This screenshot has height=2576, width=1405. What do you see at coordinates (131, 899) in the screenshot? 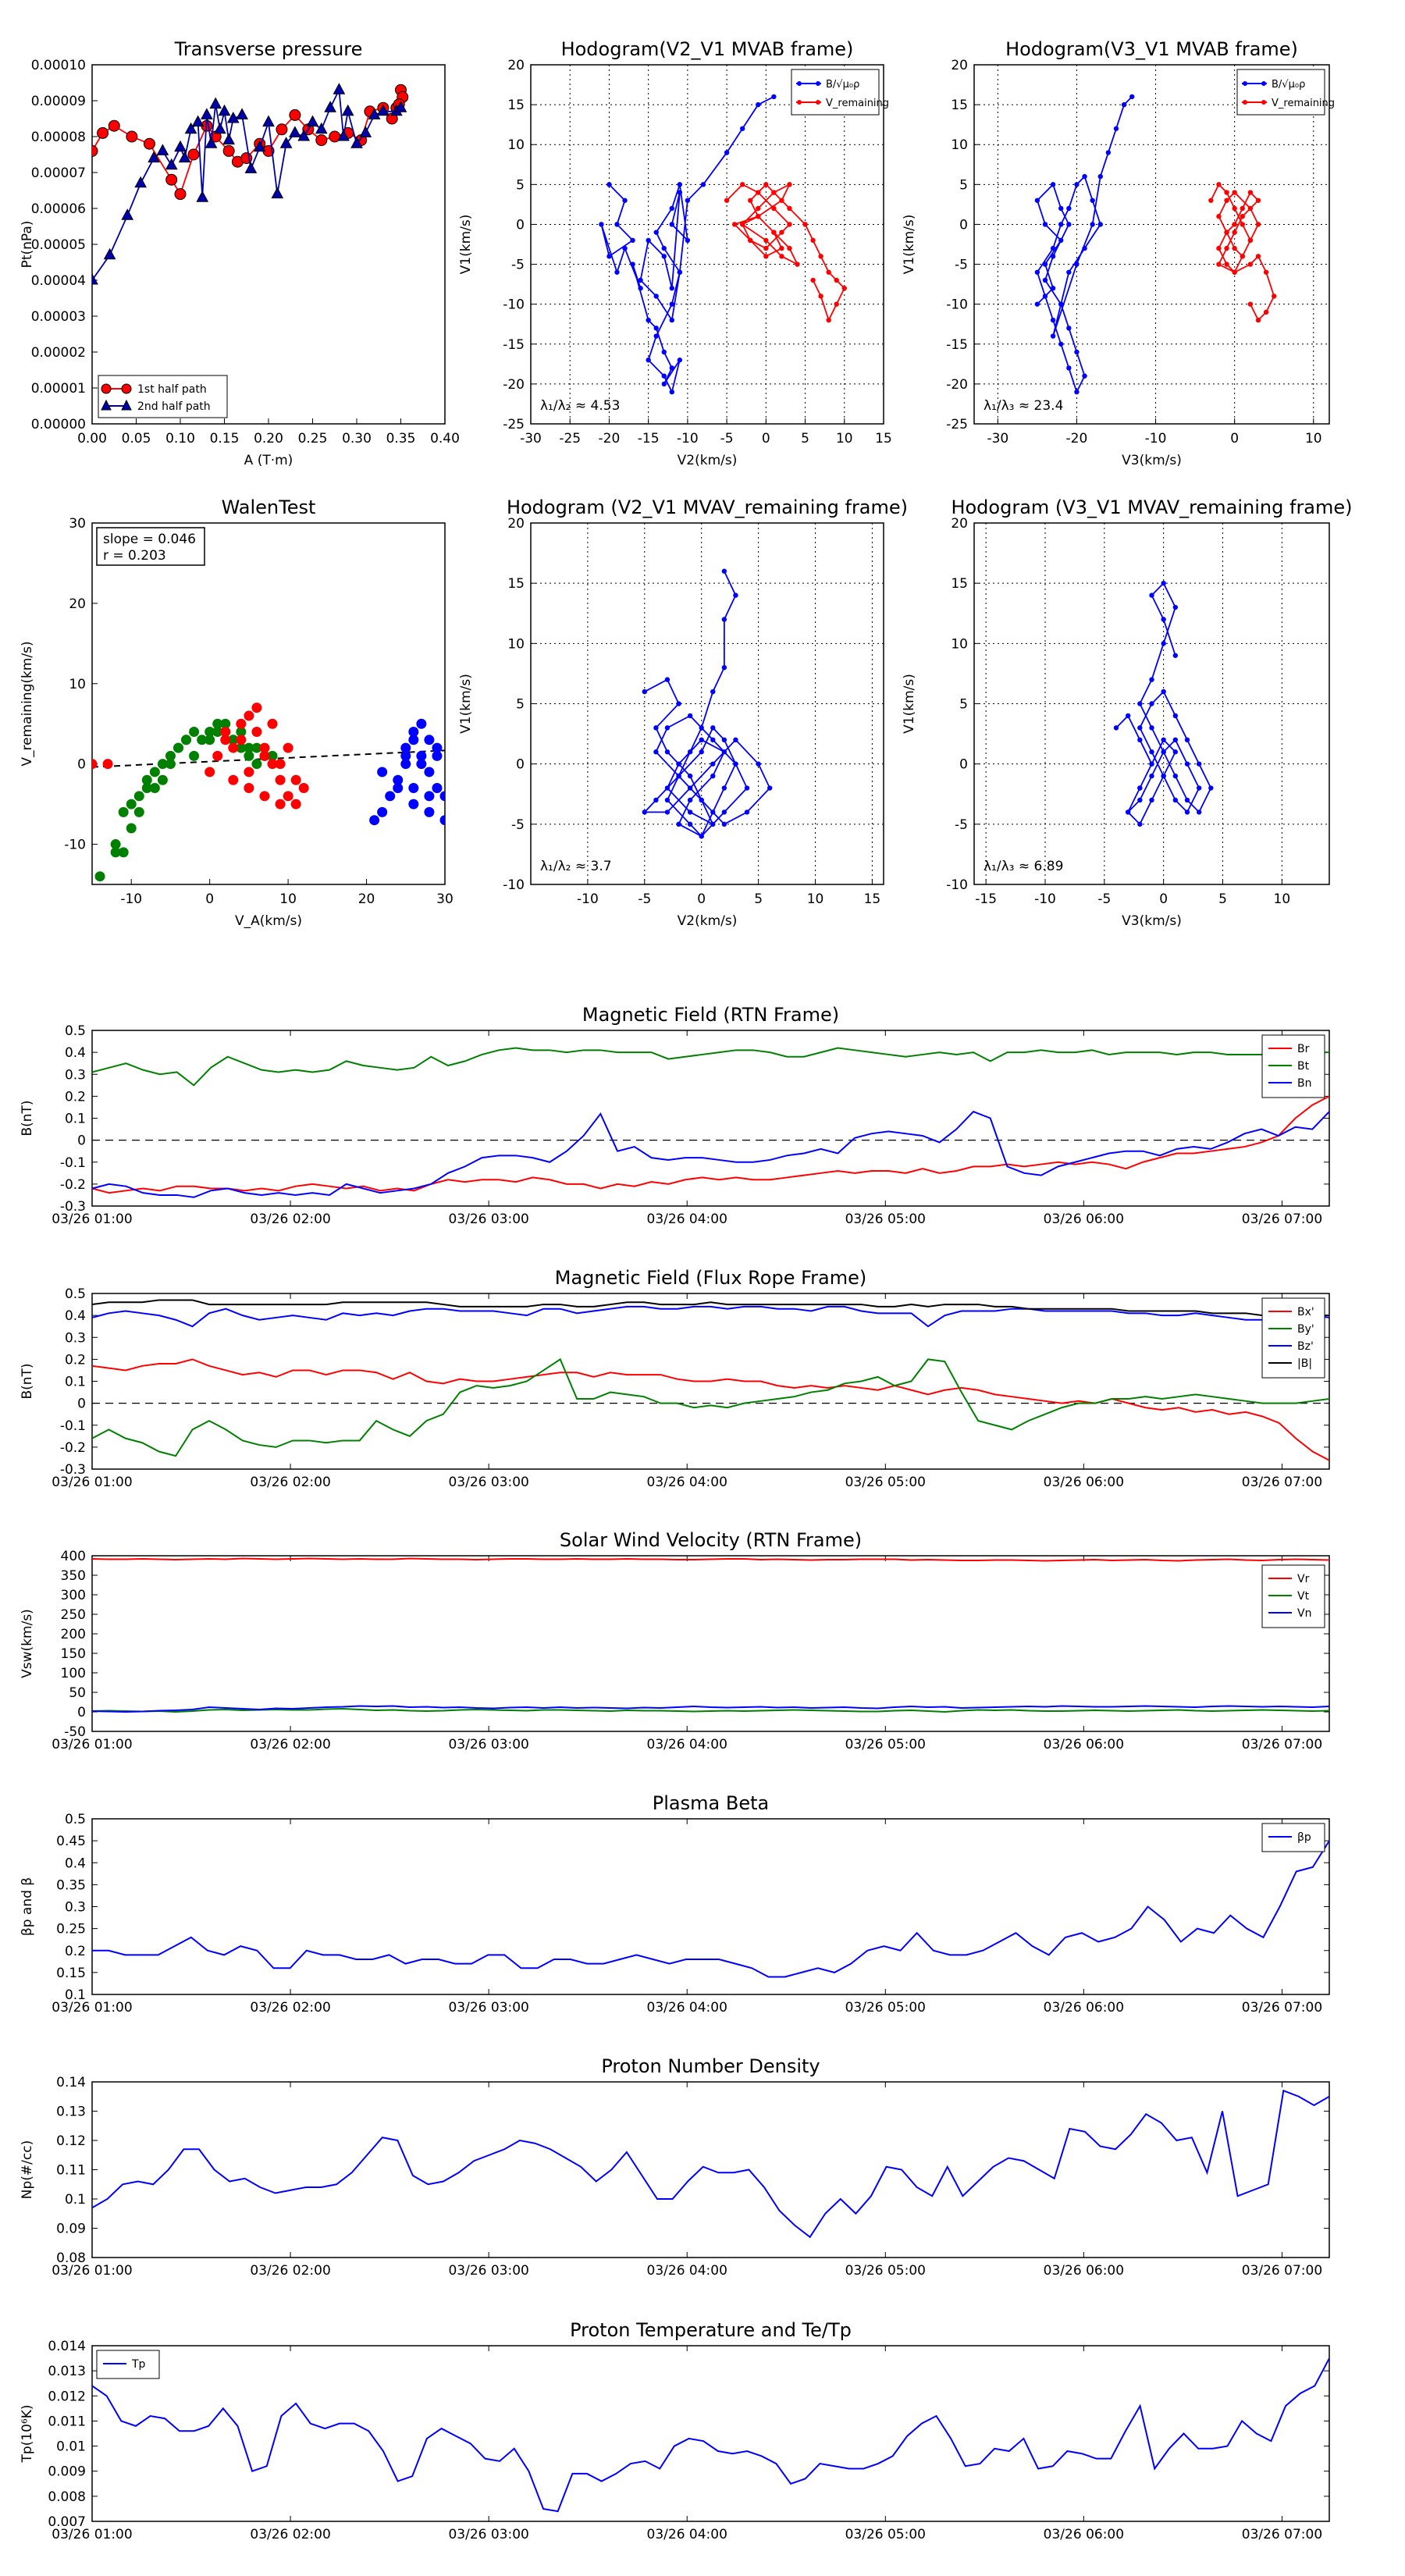
I see `x-tick-label: -10` at bounding box center [131, 899].